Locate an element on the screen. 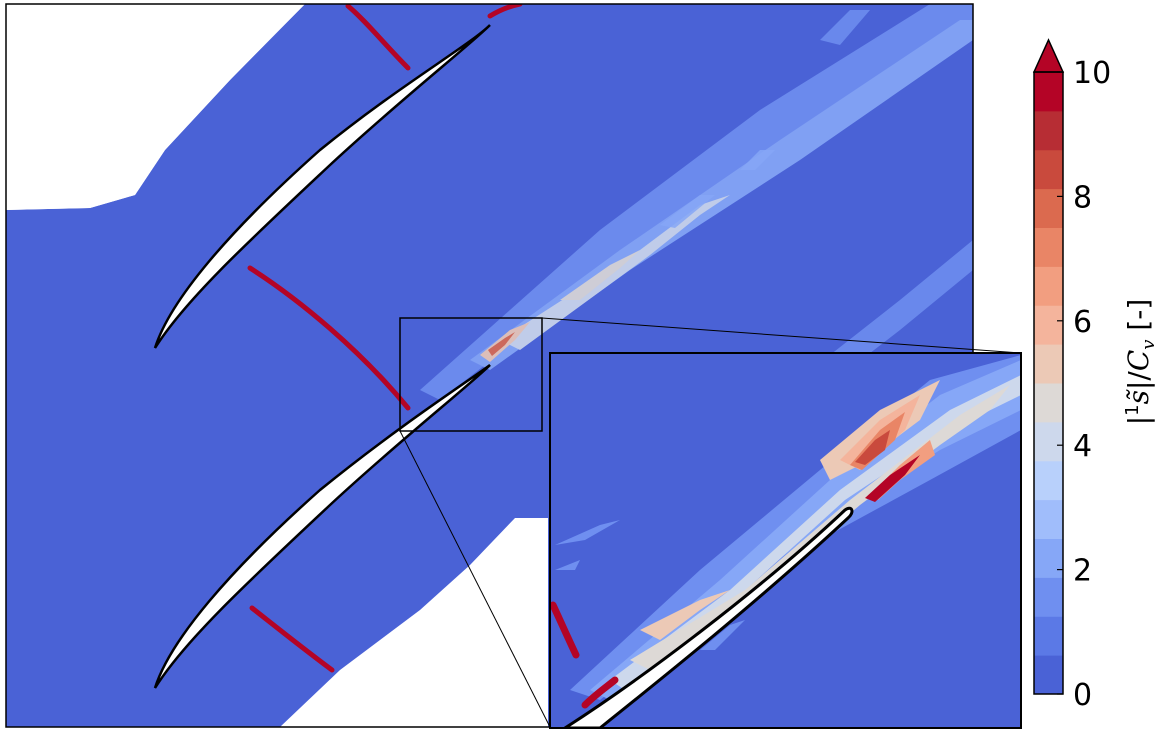 Image resolution: width=1165 pixels, height=729 pixels. colorbar-segments is located at coordinates (1048, 383).